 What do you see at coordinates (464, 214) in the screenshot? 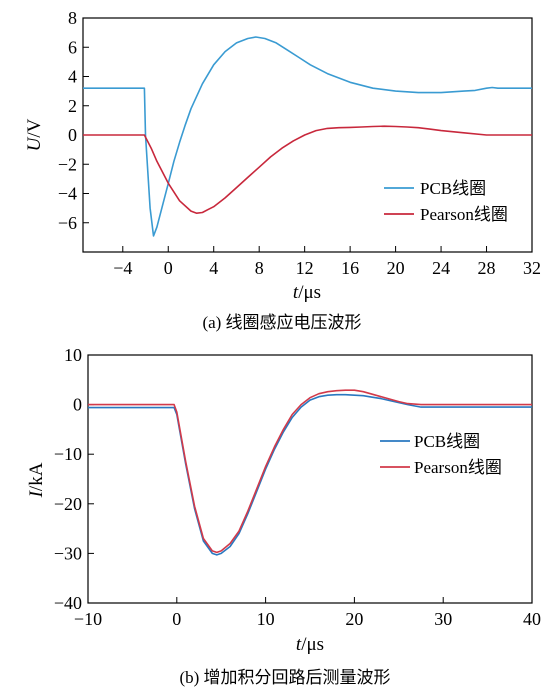
I see `chart-a-legend-label-2: Pearson线圈` at bounding box center [464, 214].